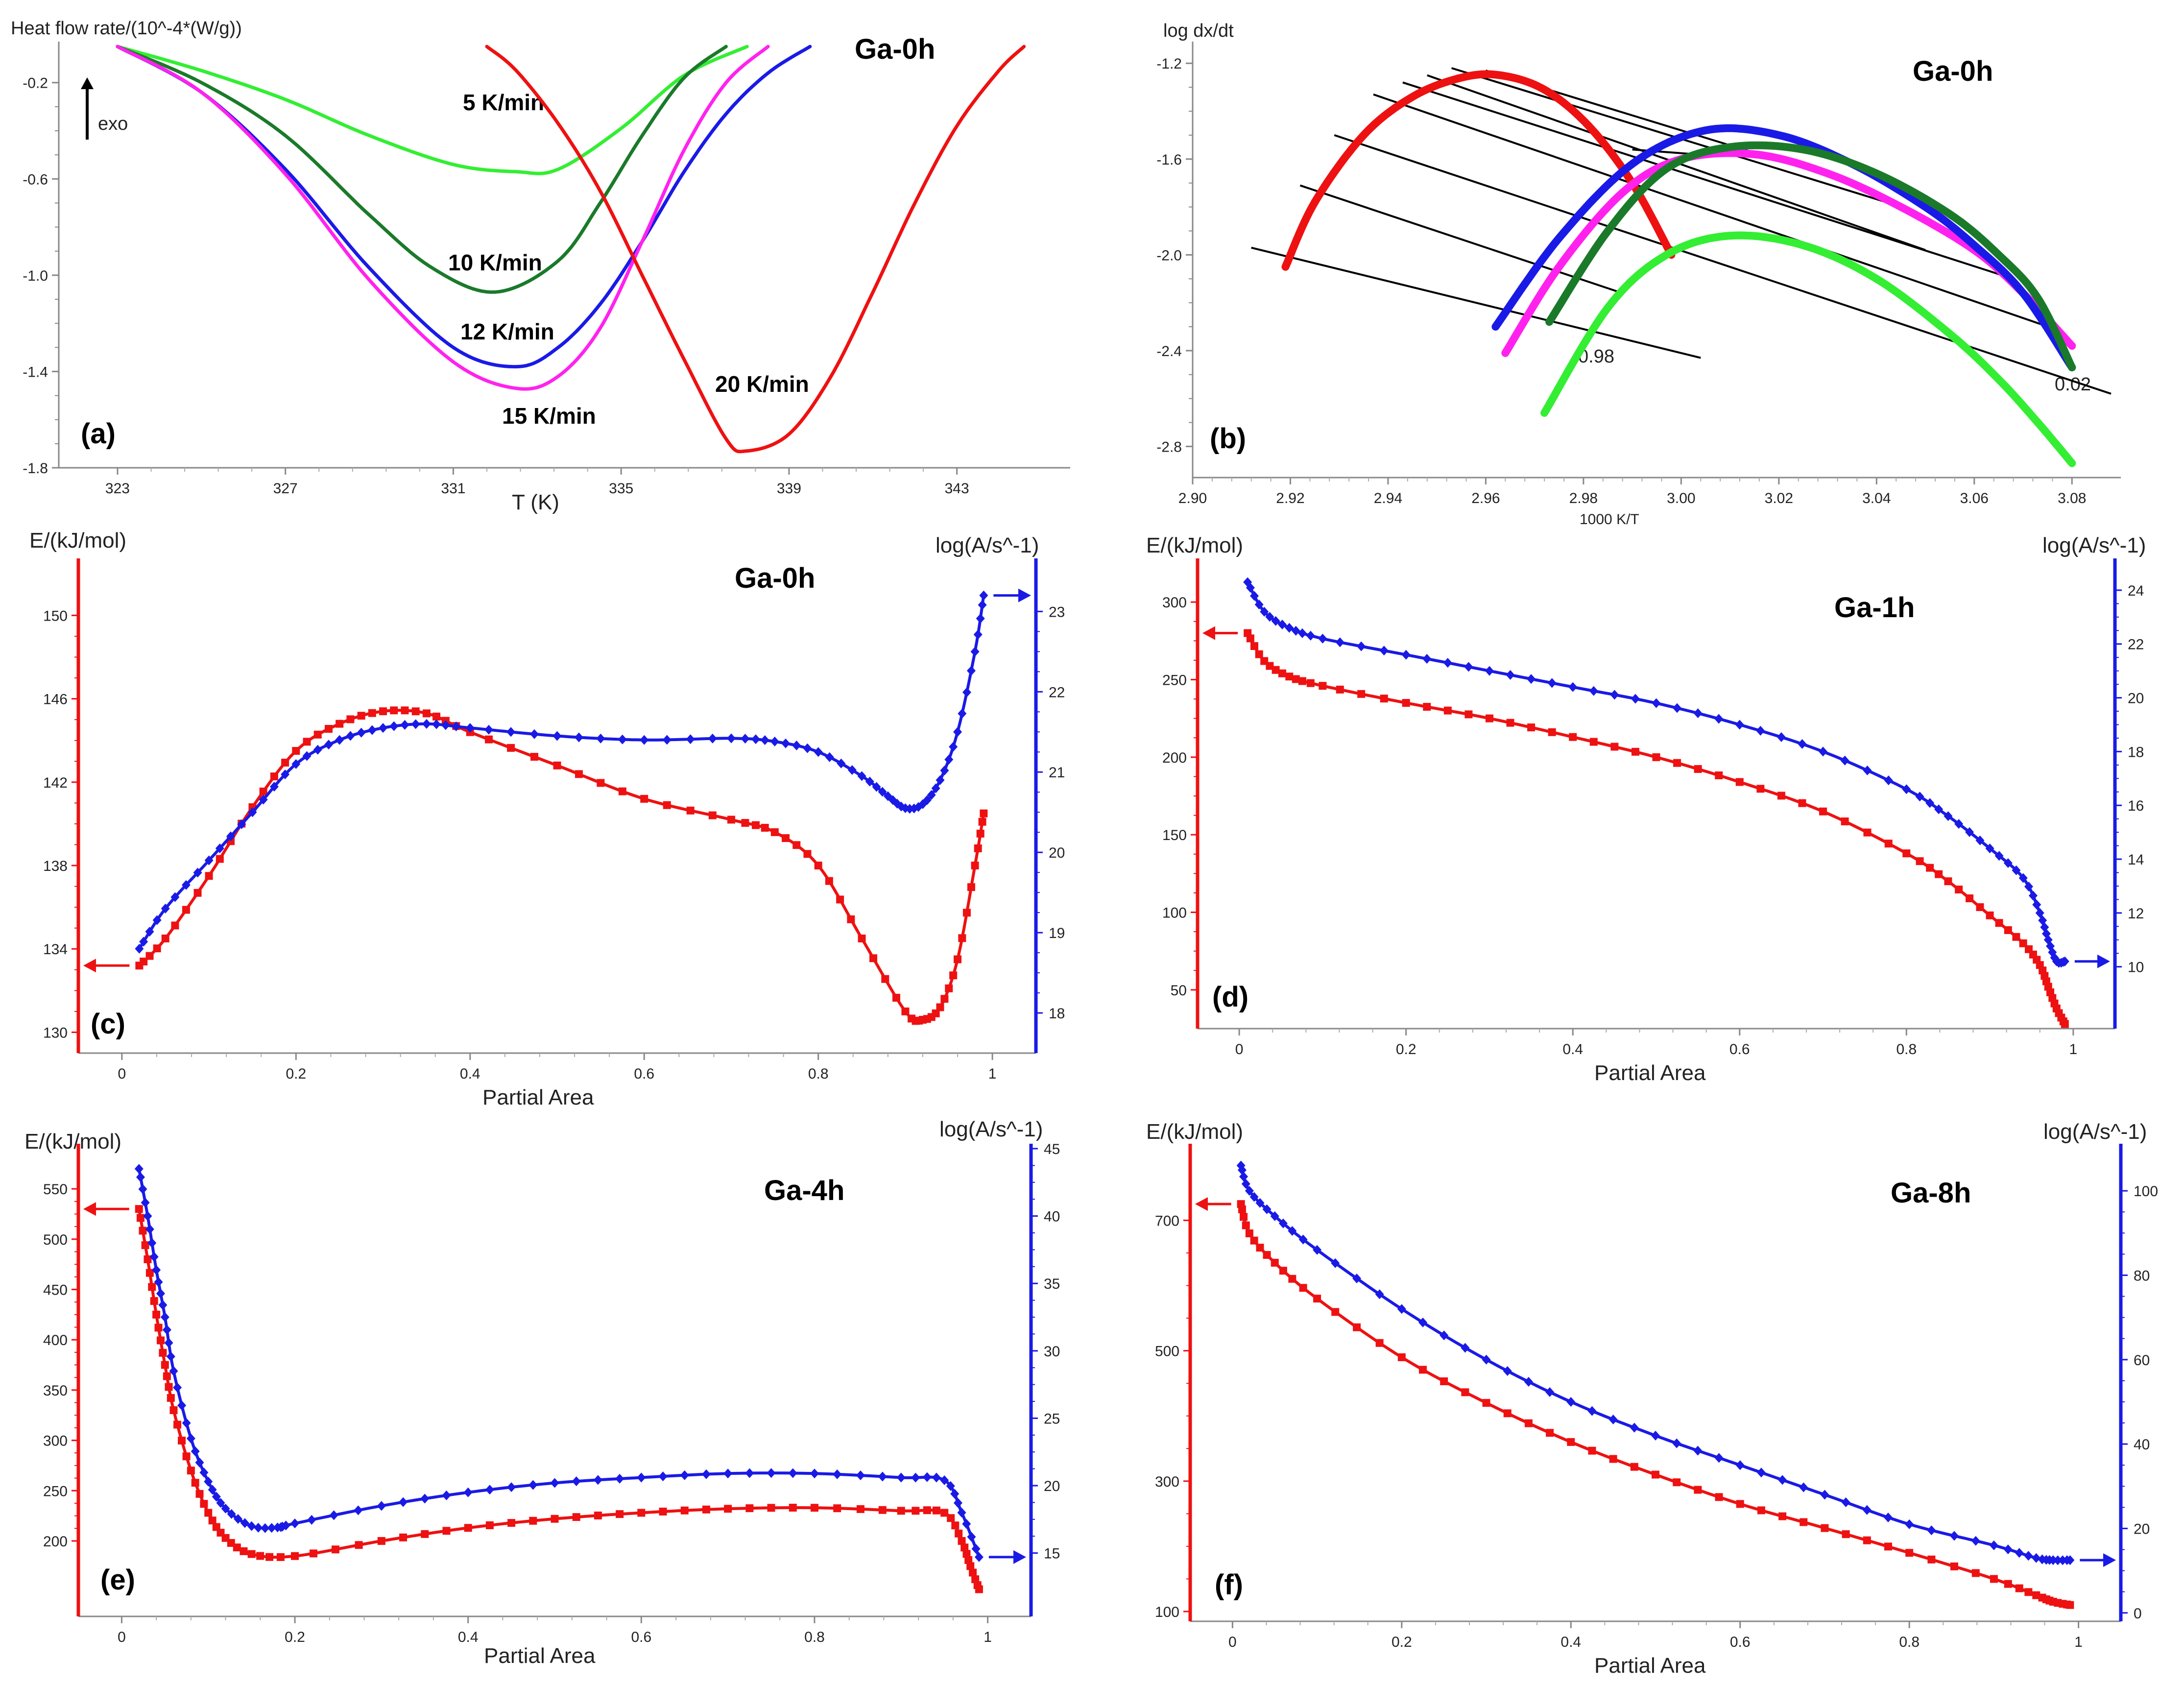 Image resolution: width=2184 pixels, height=1684 pixels. What do you see at coordinates (55, 949) in the screenshot?
I see `chart-c-y-tick-label-left: 134` at bounding box center [55, 949].